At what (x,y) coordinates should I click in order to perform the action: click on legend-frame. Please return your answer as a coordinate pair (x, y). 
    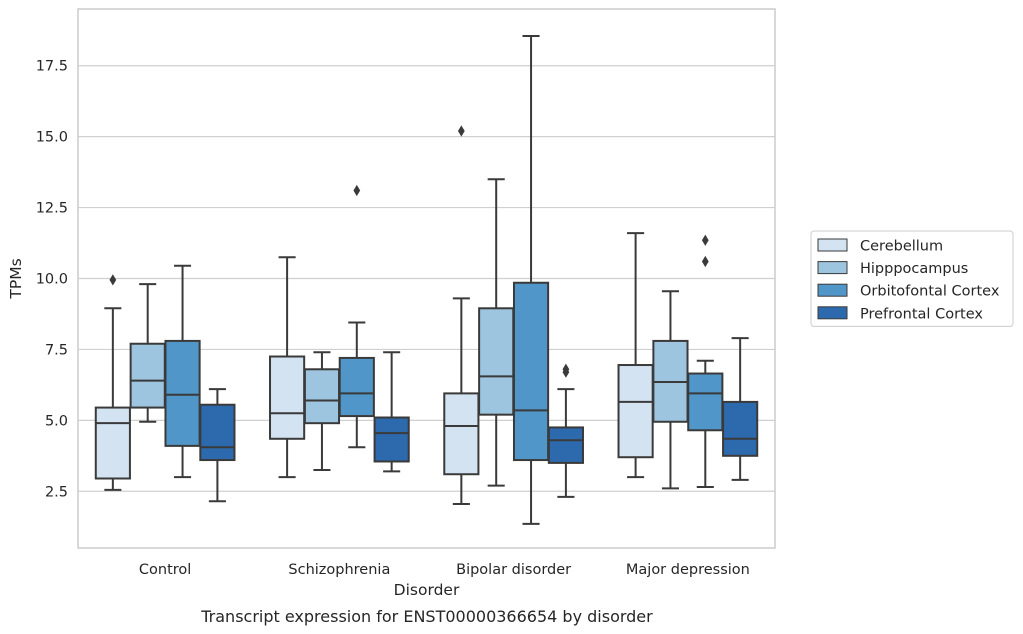
    Looking at the image, I should click on (912, 278).